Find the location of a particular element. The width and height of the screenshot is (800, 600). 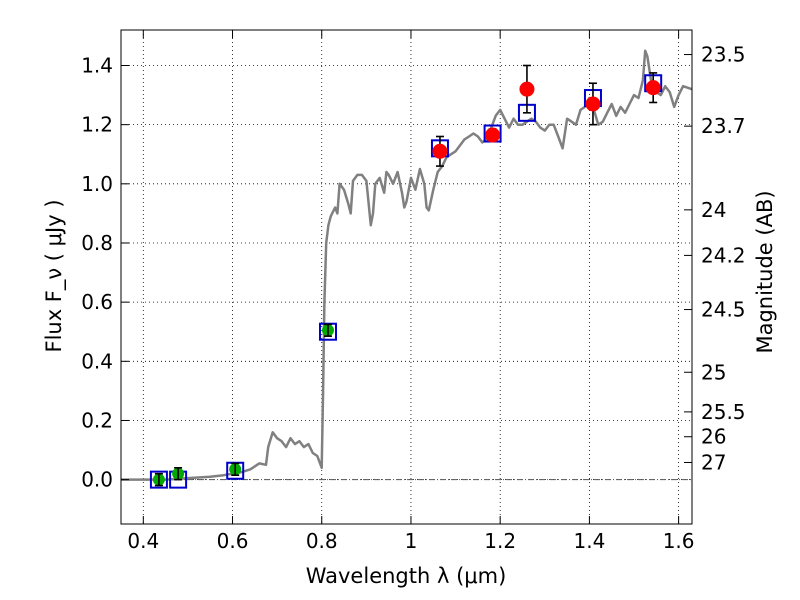

y-axis-label: Flux F_ν ( μJy ) is located at coordinates (54, 275).